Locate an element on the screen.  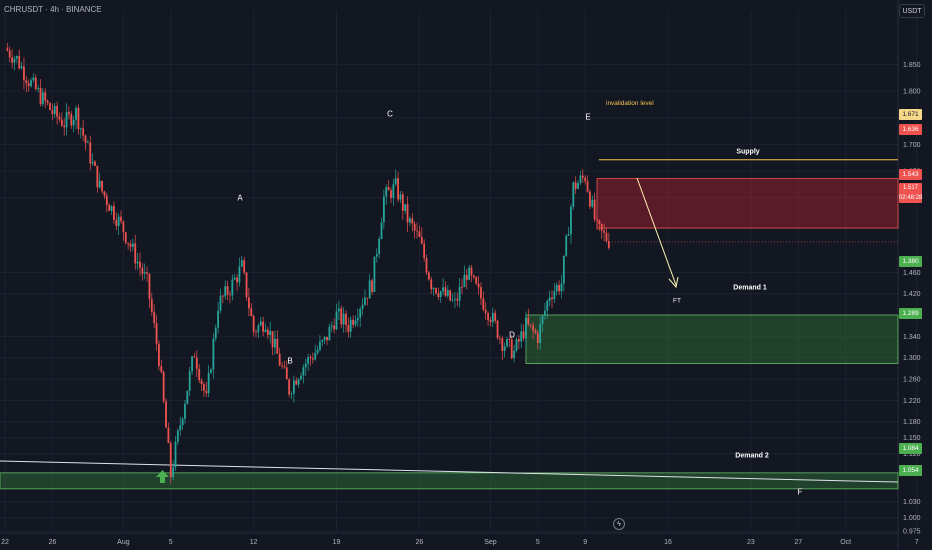
x-tick-label: 27 is located at coordinates (798, 542).